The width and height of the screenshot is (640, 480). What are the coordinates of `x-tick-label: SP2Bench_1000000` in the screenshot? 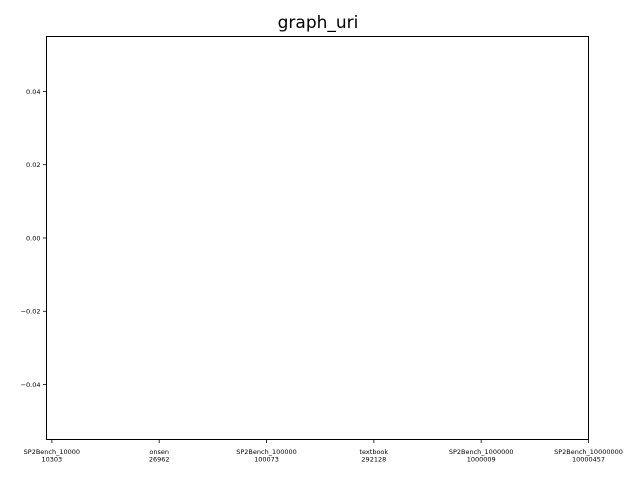 It's located at (481, 452).